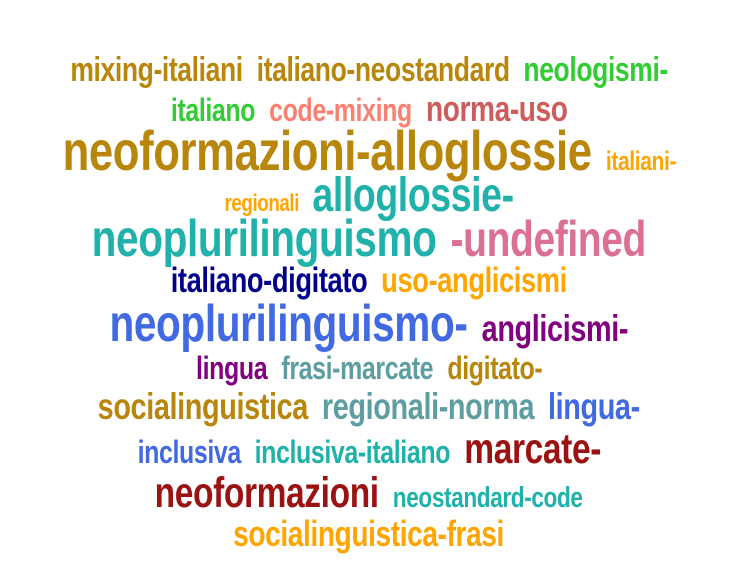 This screenshot has height=567, width=738. I want to click on word-socialinguistica-frasi: socialinguistica-frasi, so click(369, 533).